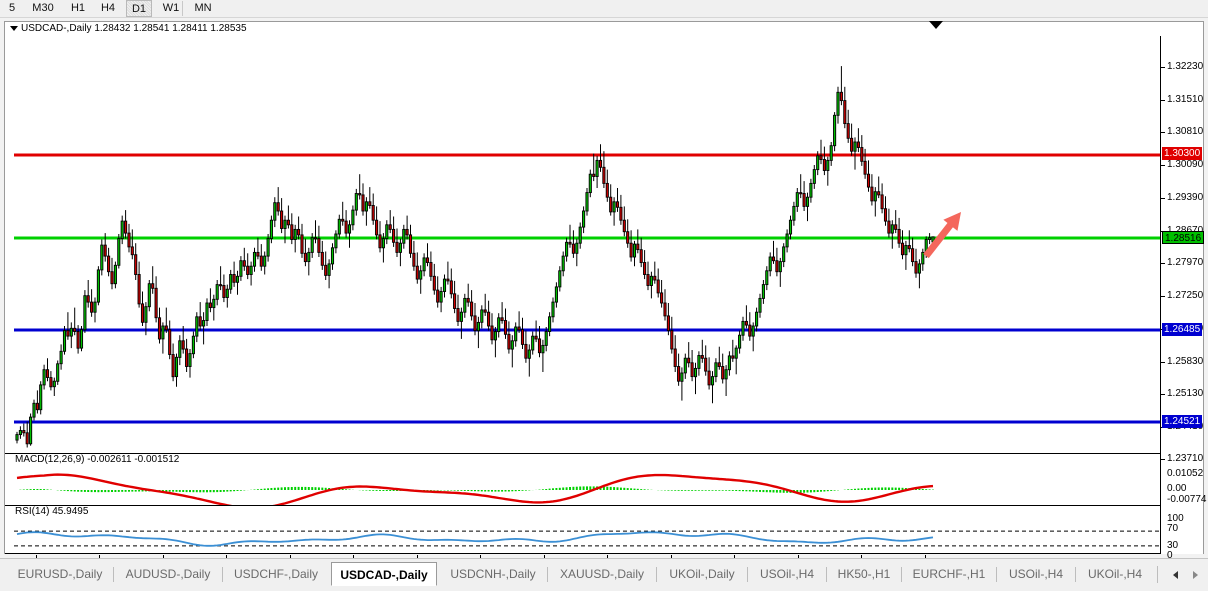 This screenshot has height=591, width=1208. Describe the element at coordinates (384, 574) in the screenshot. I see `chart-tab-usdcaddaily: USDCAD-,Daily` at that location.